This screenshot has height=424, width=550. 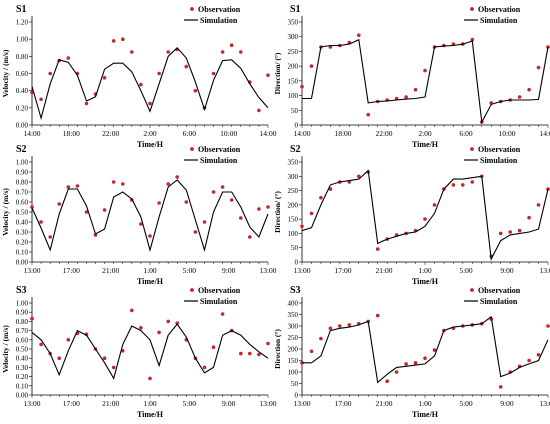 What do you see at coordinates (425, 133) in the screenshot?
I see `x-tick-label: 2:00` at bounding box center [425, 133].